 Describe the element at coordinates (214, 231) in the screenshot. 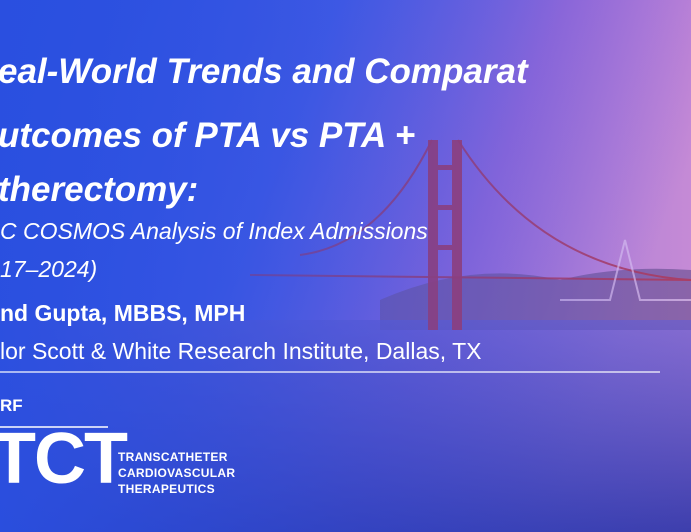

I see `subtitle-line: C COSMOS Analysis of Index Admissions` at that location.